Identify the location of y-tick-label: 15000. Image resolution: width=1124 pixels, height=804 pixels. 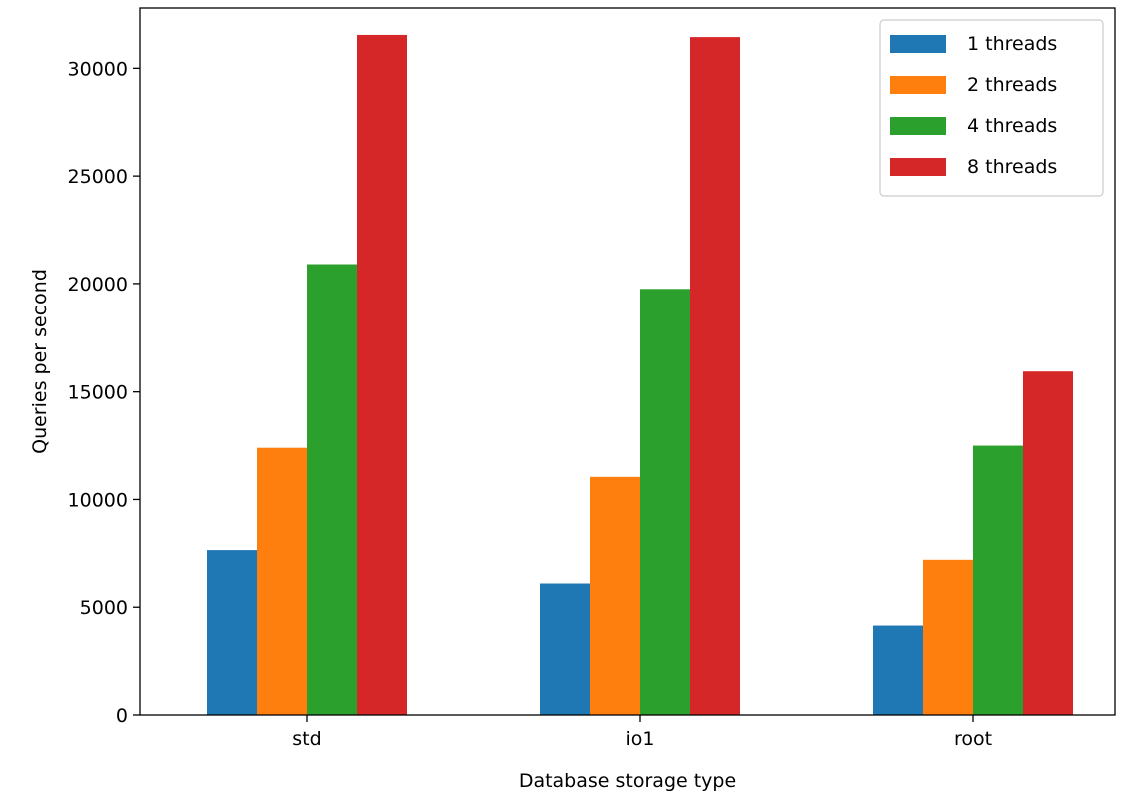
(98, 393).